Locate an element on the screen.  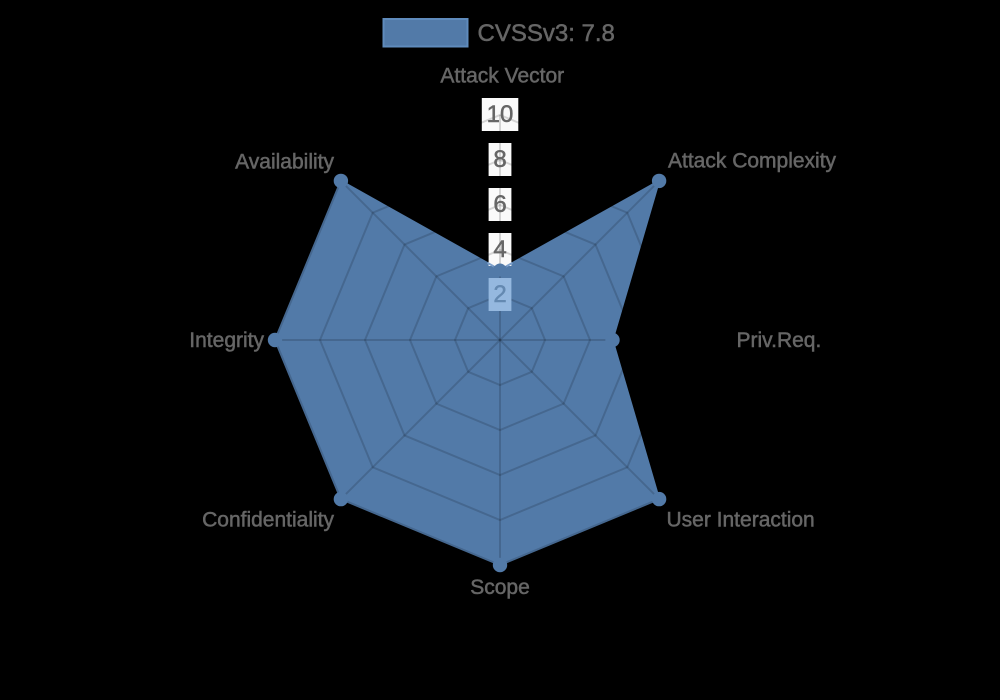
svg-text: Confidentiality is located at coordinates (268, 520).